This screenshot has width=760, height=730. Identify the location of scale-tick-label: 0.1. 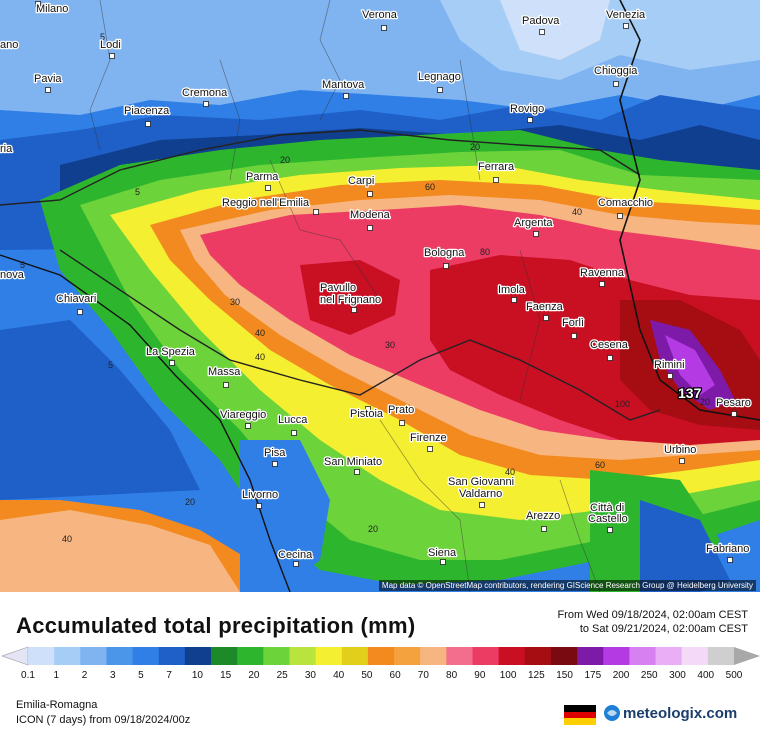
(28, 675).